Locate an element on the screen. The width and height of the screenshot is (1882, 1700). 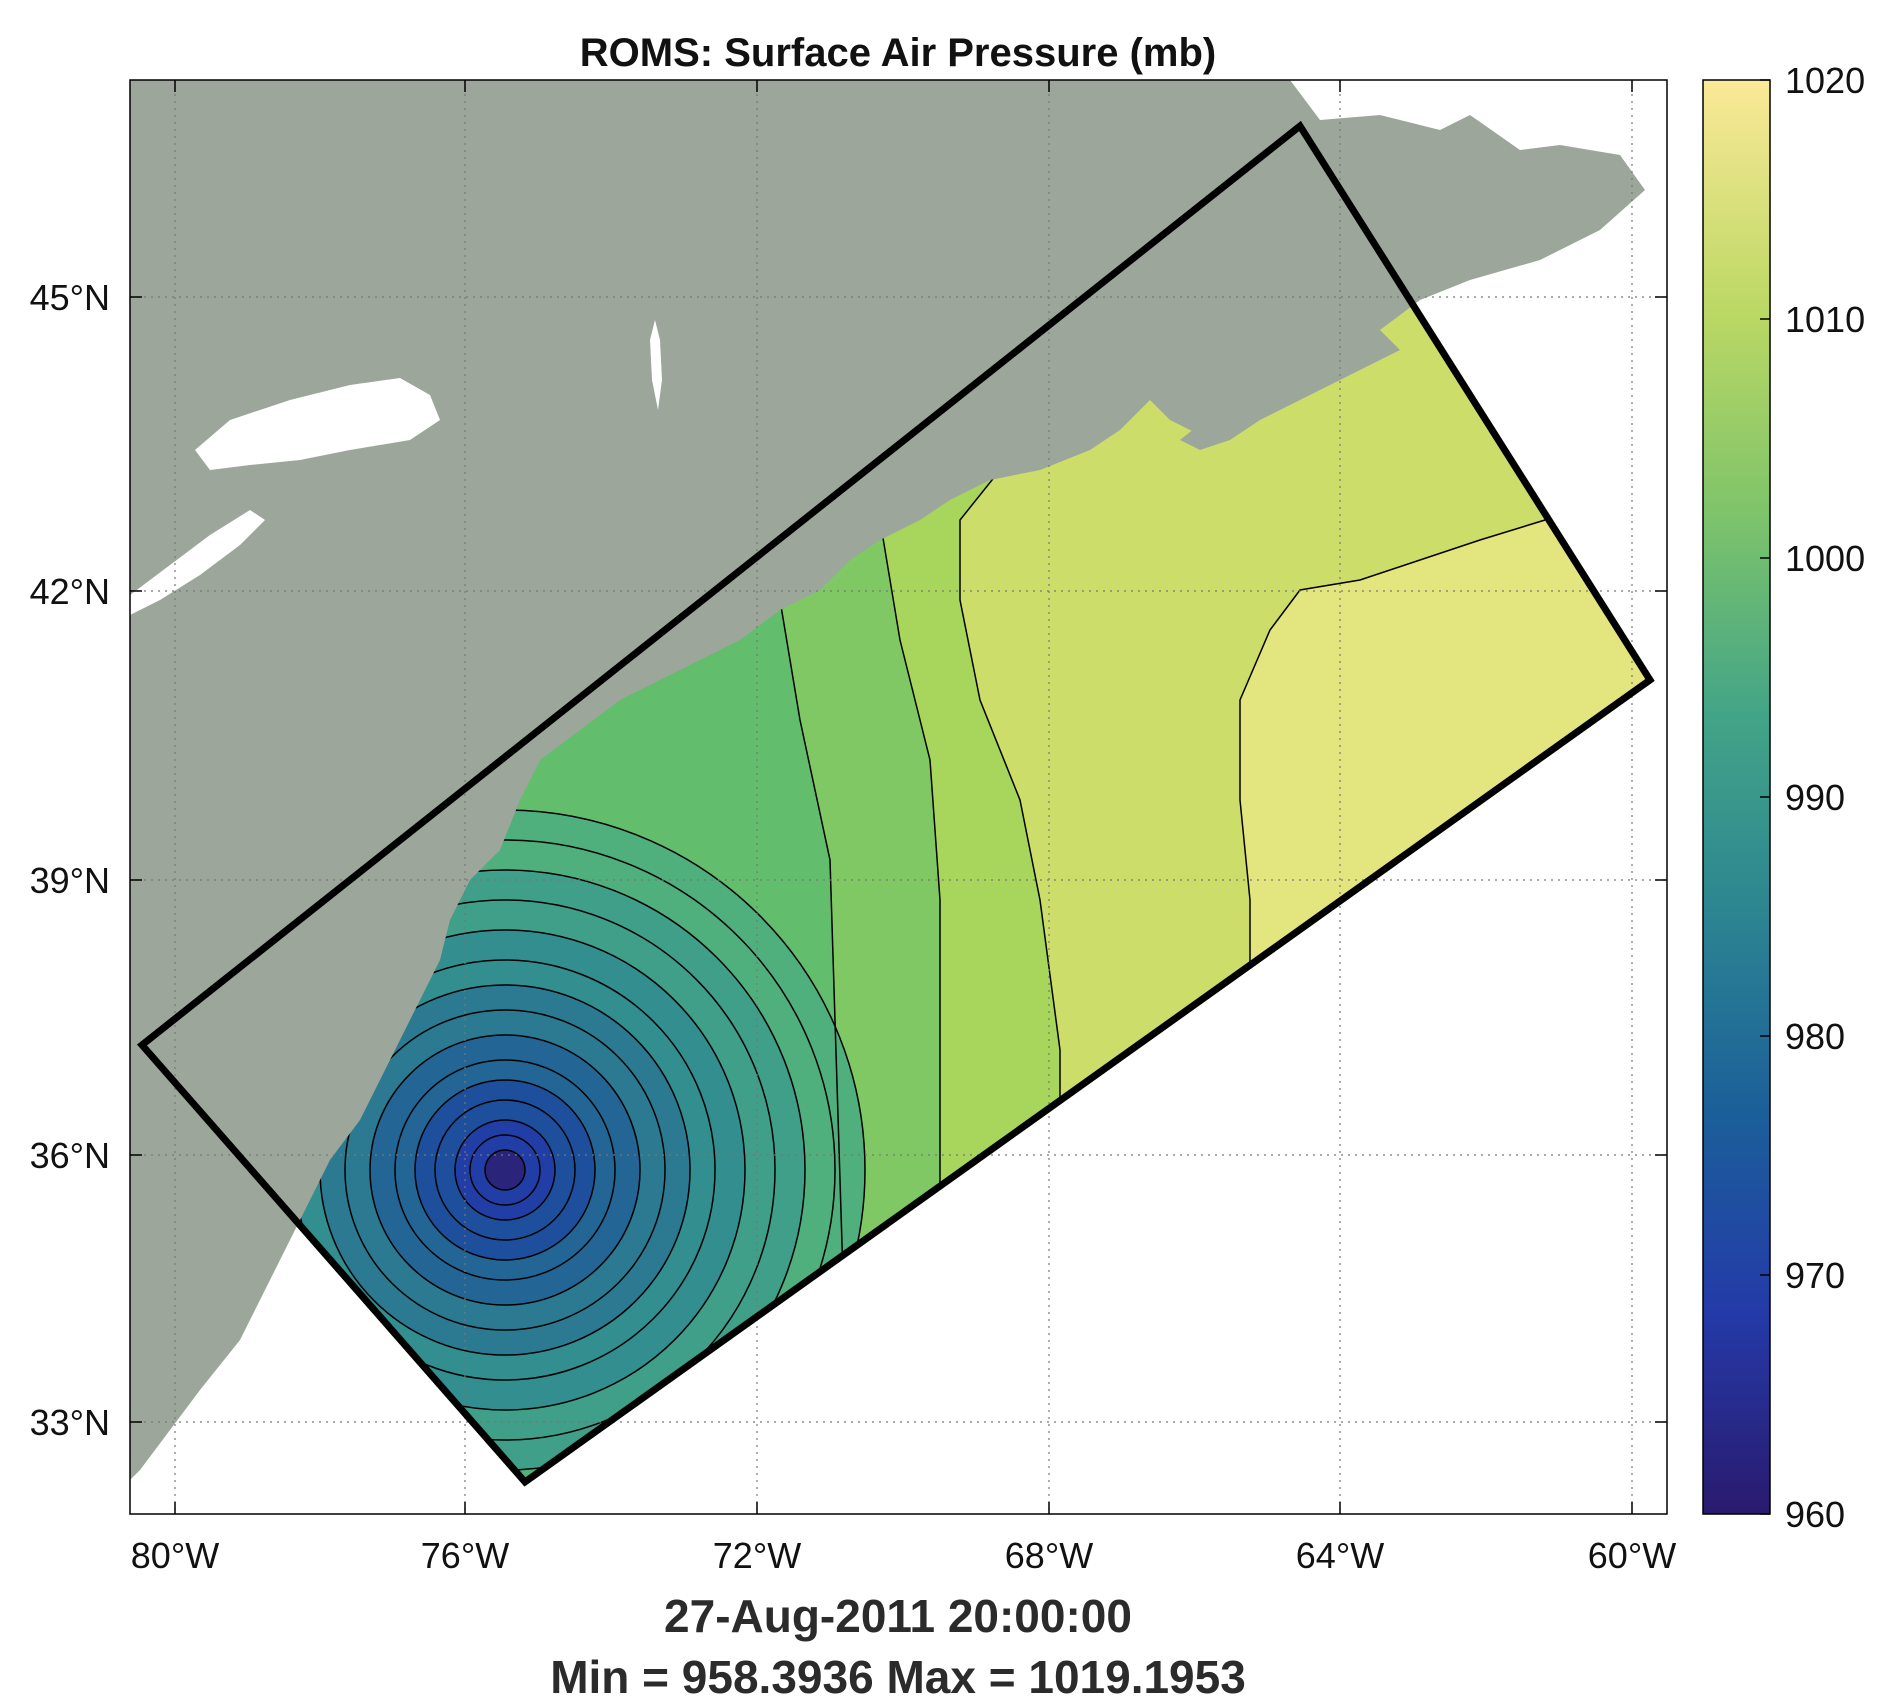
colorbar-tick-label: 960 is located at coordinates (1815, 1514).